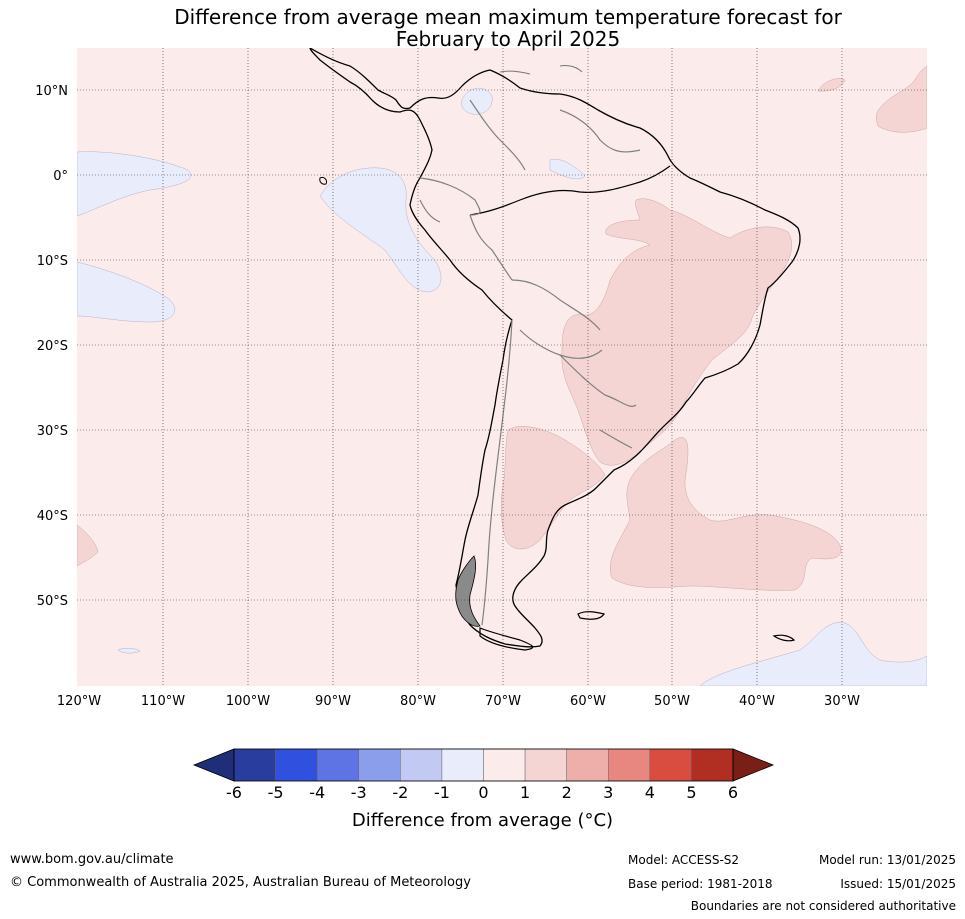  I want to click on lon-label-40w: 40°W, so click(757, 701).